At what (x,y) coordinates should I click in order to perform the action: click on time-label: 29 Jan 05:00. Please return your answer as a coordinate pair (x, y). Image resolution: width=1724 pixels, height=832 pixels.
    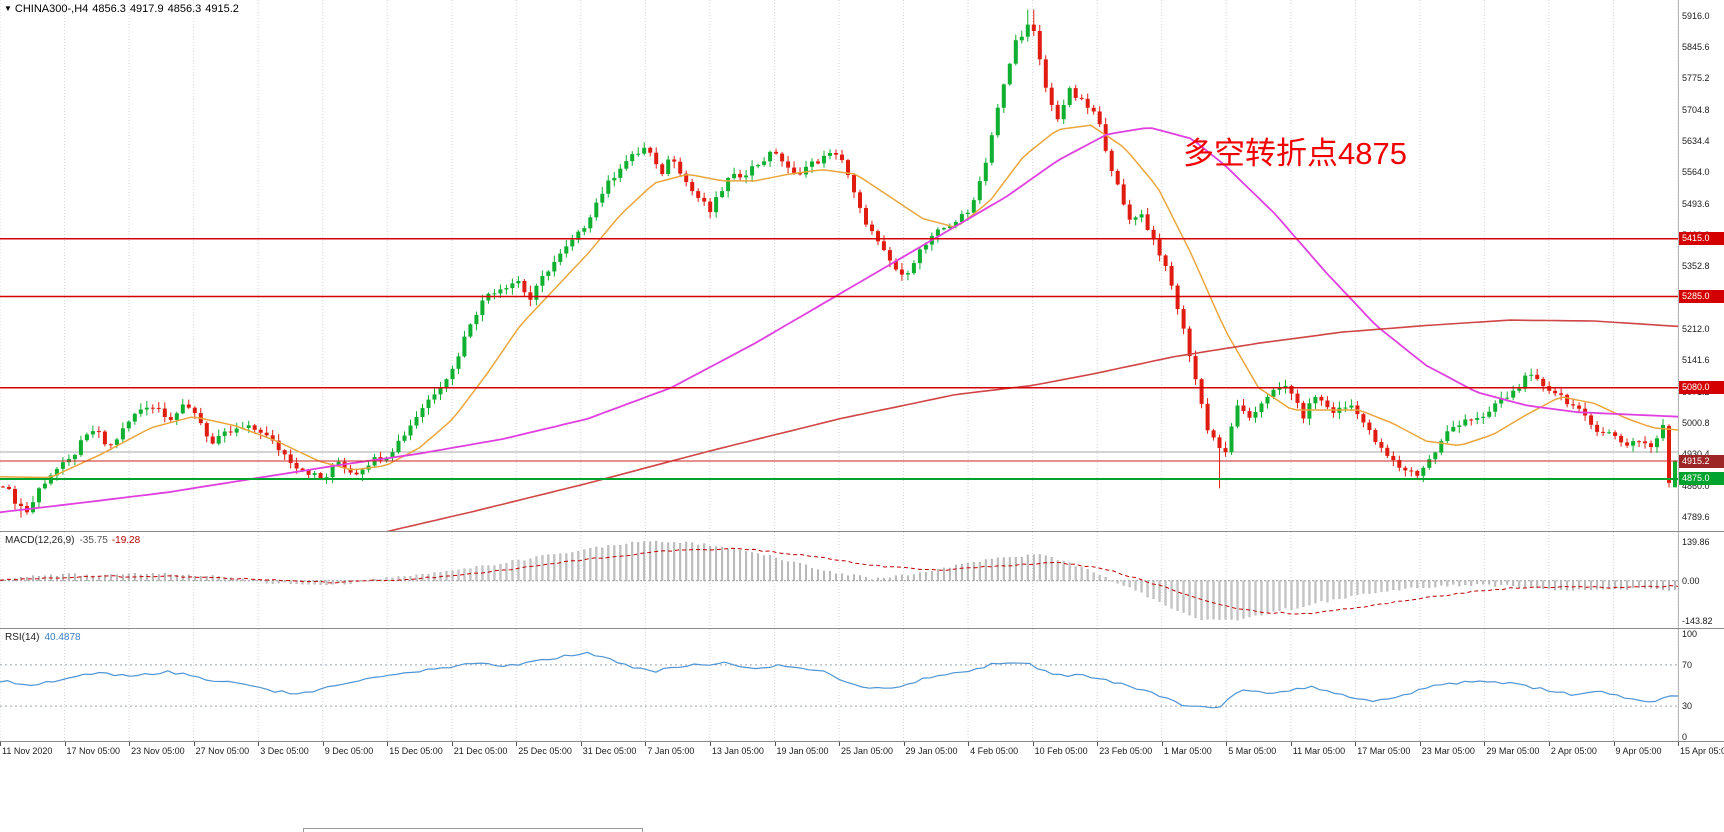
    Looking at the image, I should click on (931, 751).